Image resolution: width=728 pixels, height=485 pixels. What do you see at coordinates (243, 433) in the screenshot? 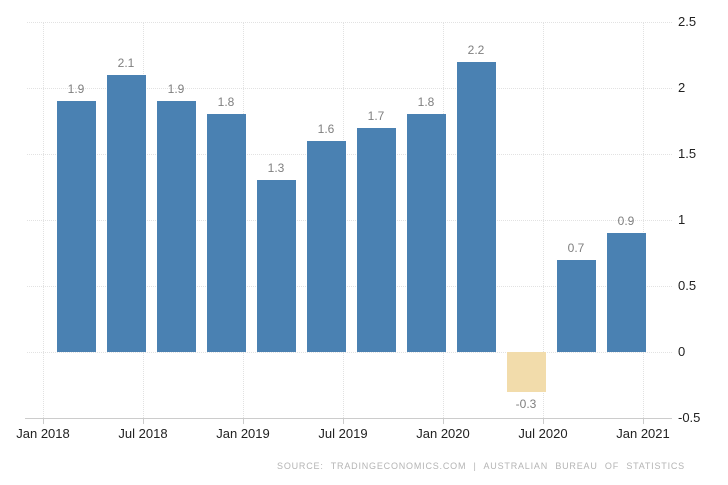
I see `x-axis-label: Jan 2019` at bounding box center [243, 433].